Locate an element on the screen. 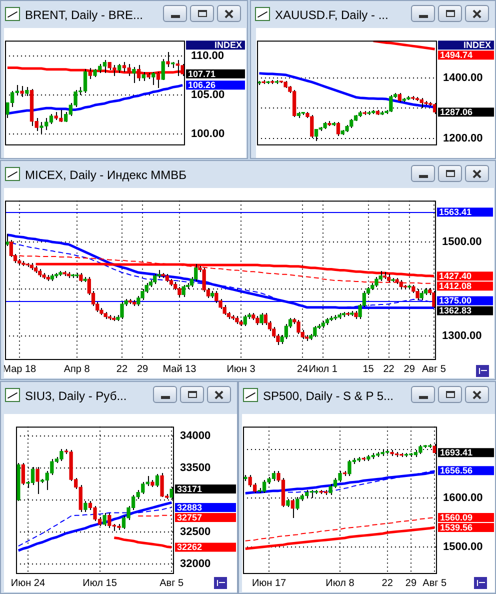 The image size is (496, 594). x-tick-label: Июн 24 is located at coordinates (28, 583).